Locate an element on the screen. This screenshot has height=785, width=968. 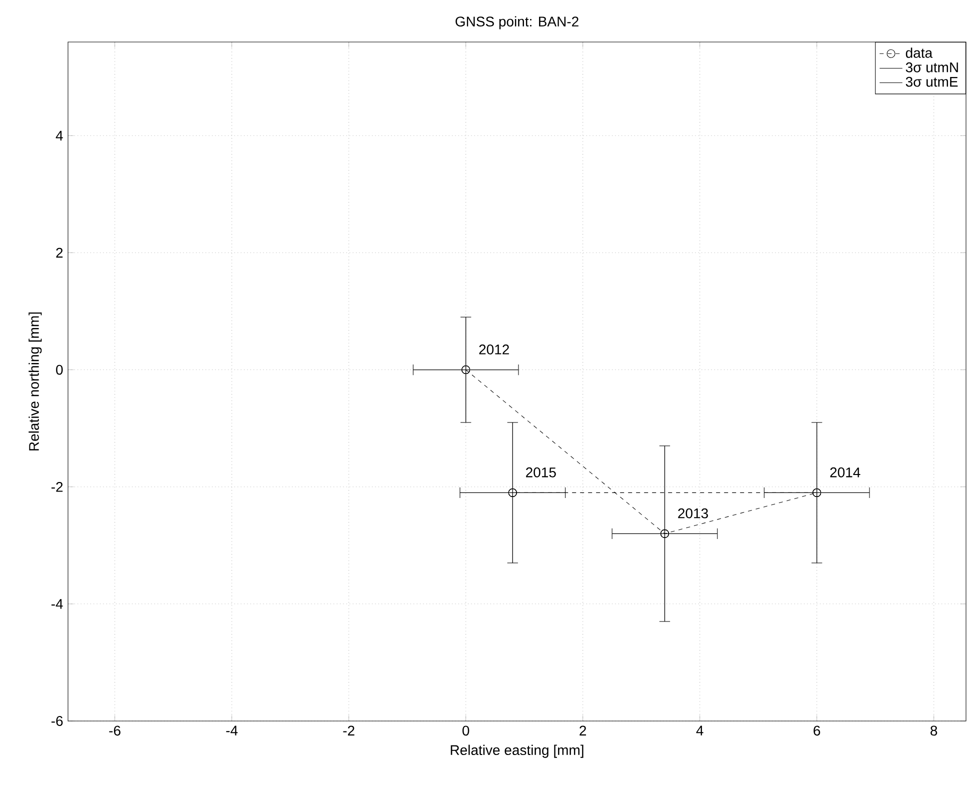
chart-title: GNSS point: BAN-2 is located at coordinates (517, 23).